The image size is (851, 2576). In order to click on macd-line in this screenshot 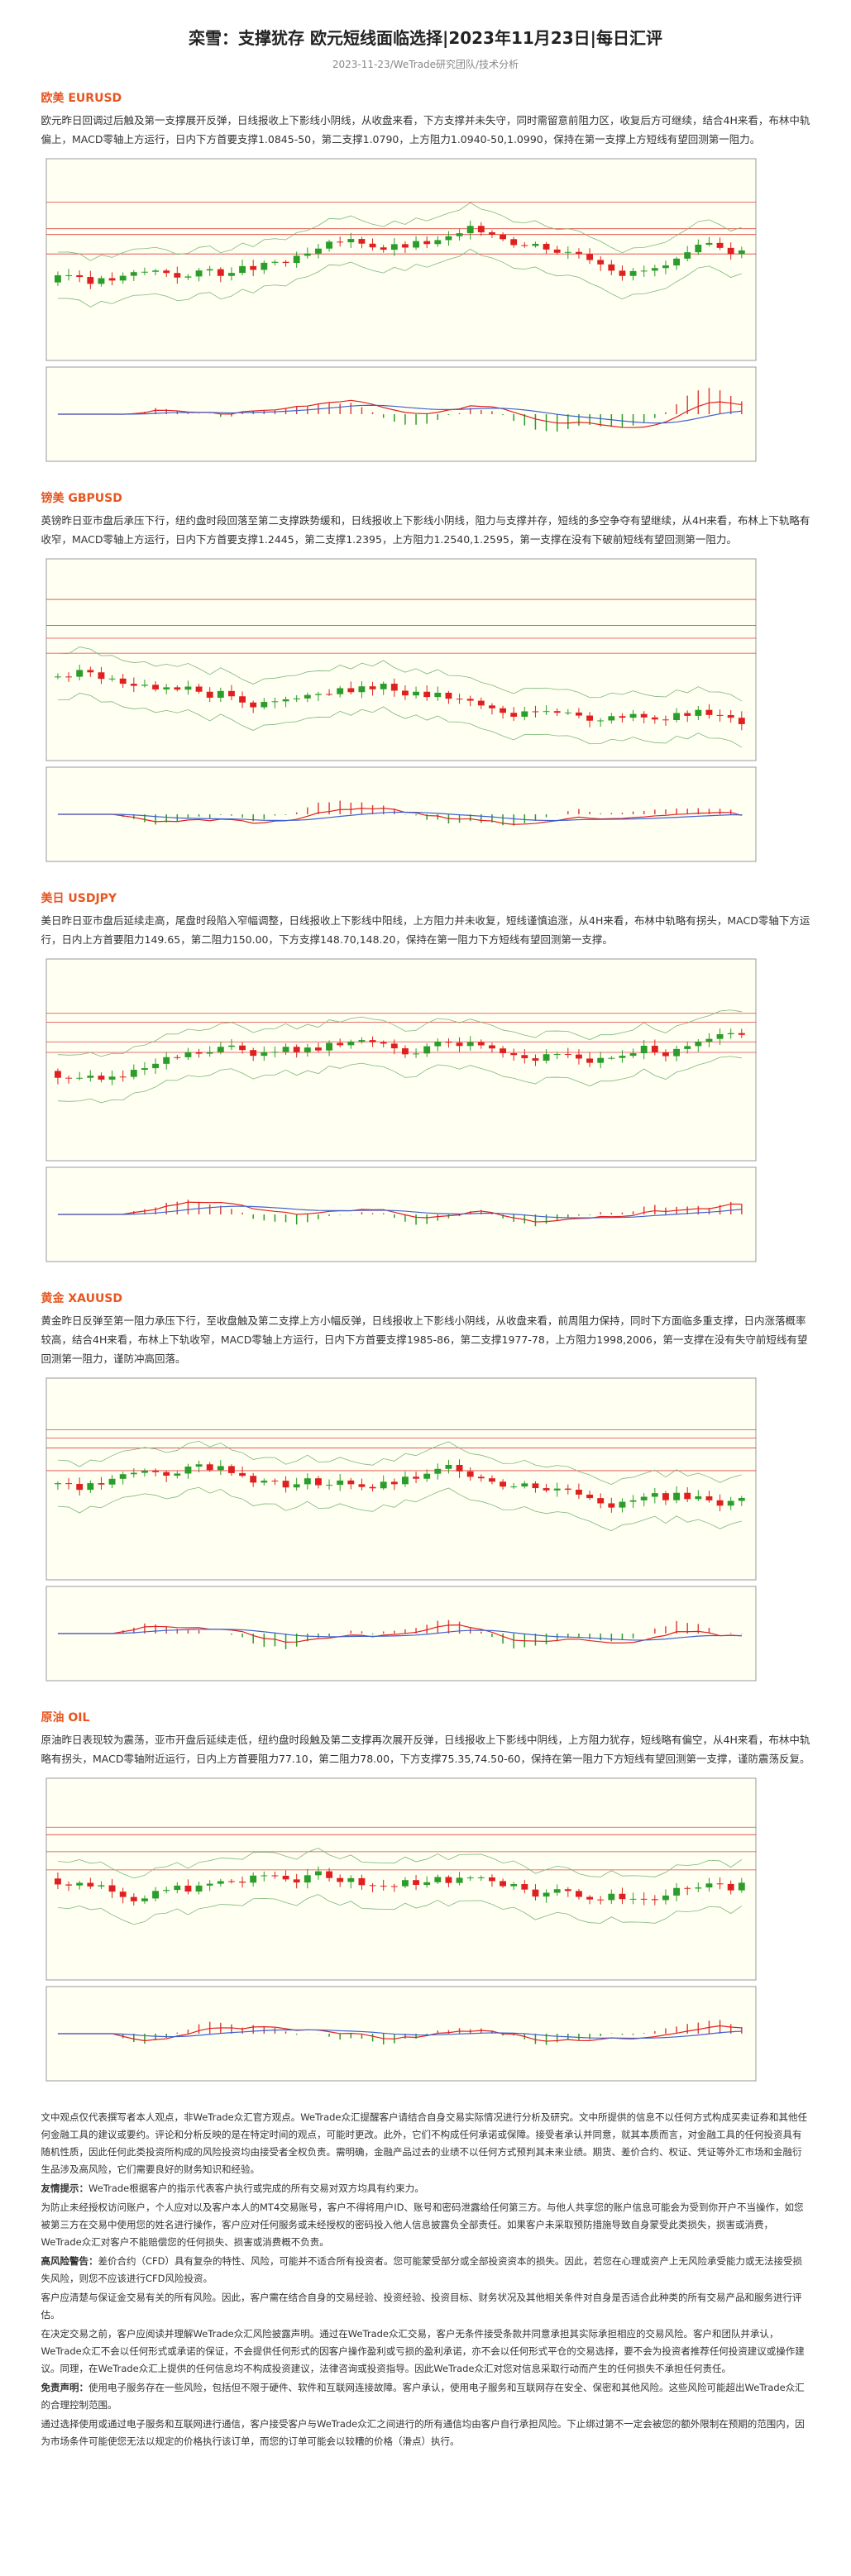, I will do `click(399, 413)`.